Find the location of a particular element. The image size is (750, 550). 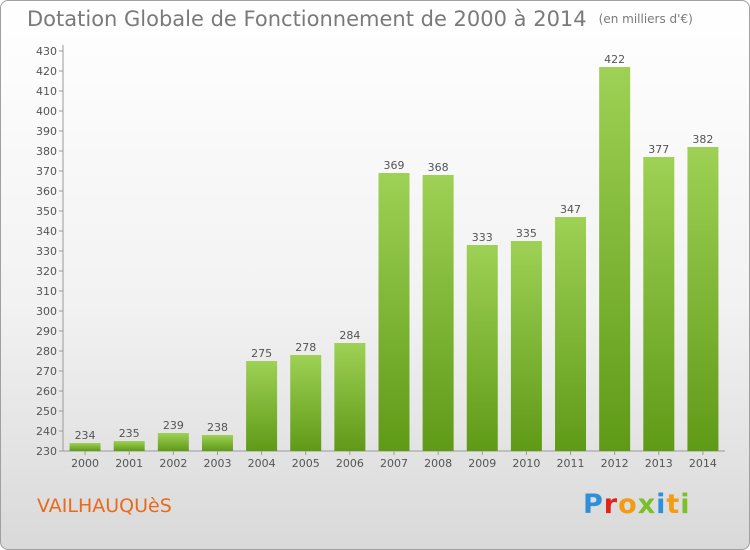

y-tick-label: 430 is located at coordinates (46, 51).